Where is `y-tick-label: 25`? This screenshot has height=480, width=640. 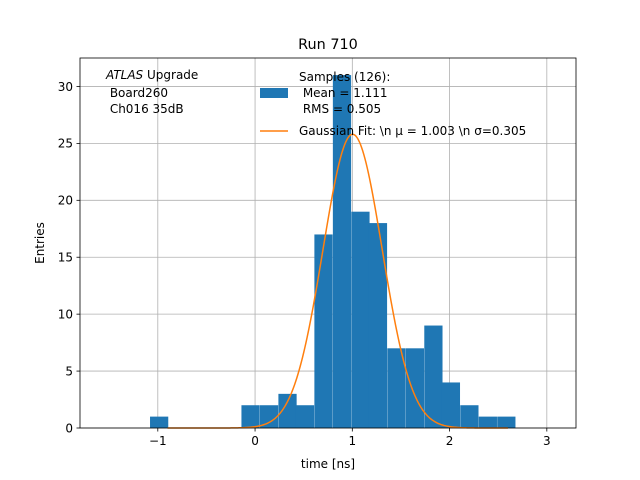 y-tick-label: 25 is located at coordinates (65, 144).